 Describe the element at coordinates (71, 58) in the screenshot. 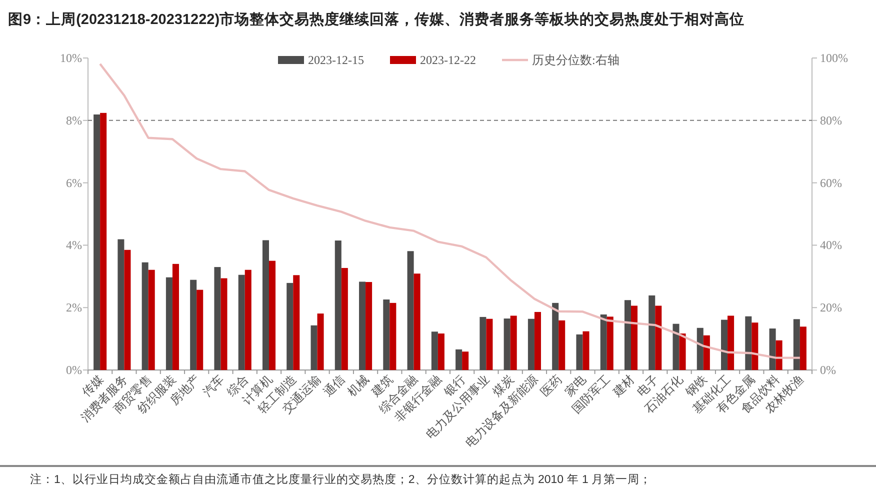

I see `y-tick-label: 10%` at that location.